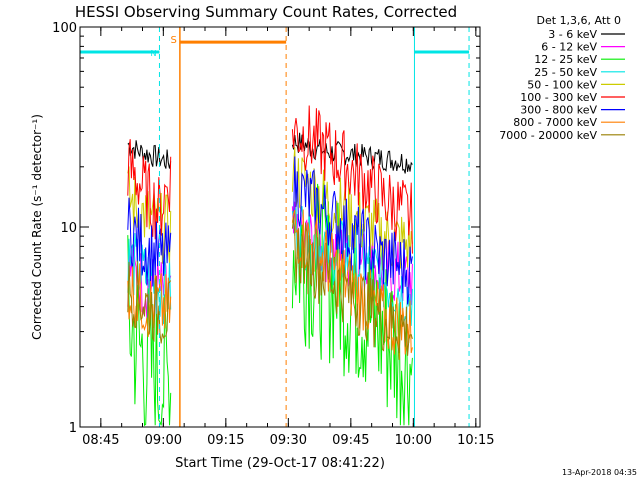 This screenshot has height=480, width=640. I want to click on footer-timestamp: 13-Apr-2018 04:35, so click(599, 472).